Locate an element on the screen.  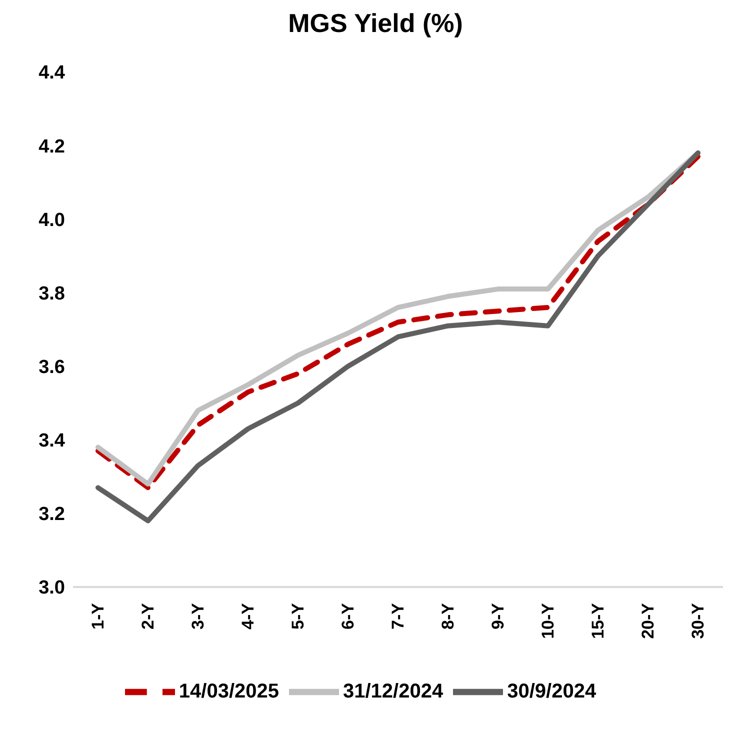
x-tick-label: 8-Y is located at coordinates (448, 616).